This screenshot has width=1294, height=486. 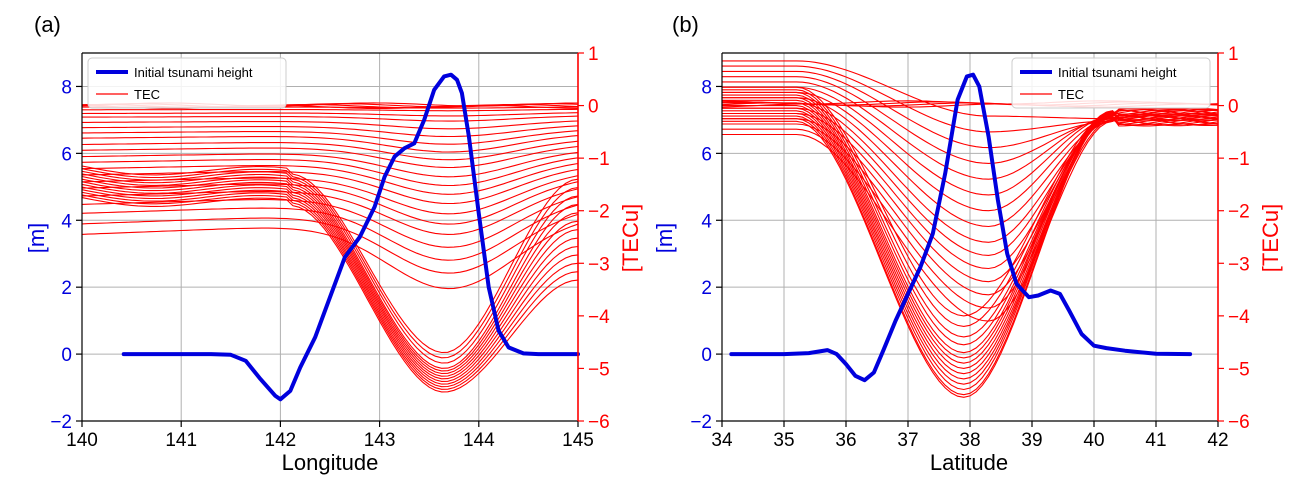 I want to click on x-axis-title-a: Longitude, so click(x=330, y=462).